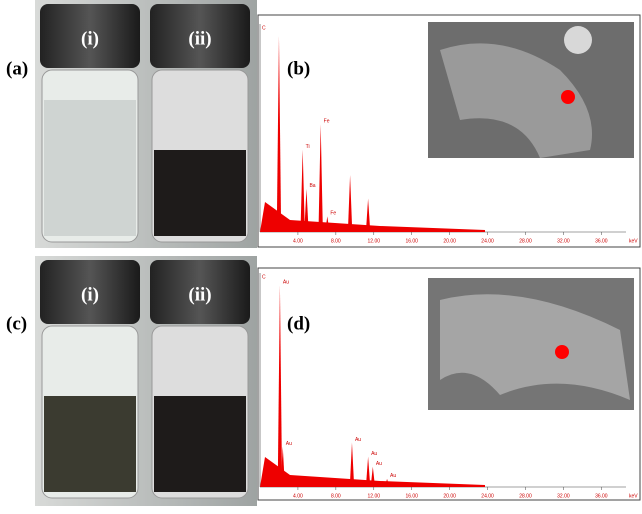 The height and width of the screenshot is (514, 642). What do you see at coordinates (312, 186) in the screenshot?
I see `peak-label: Ba` at bounding box center [312, 186].